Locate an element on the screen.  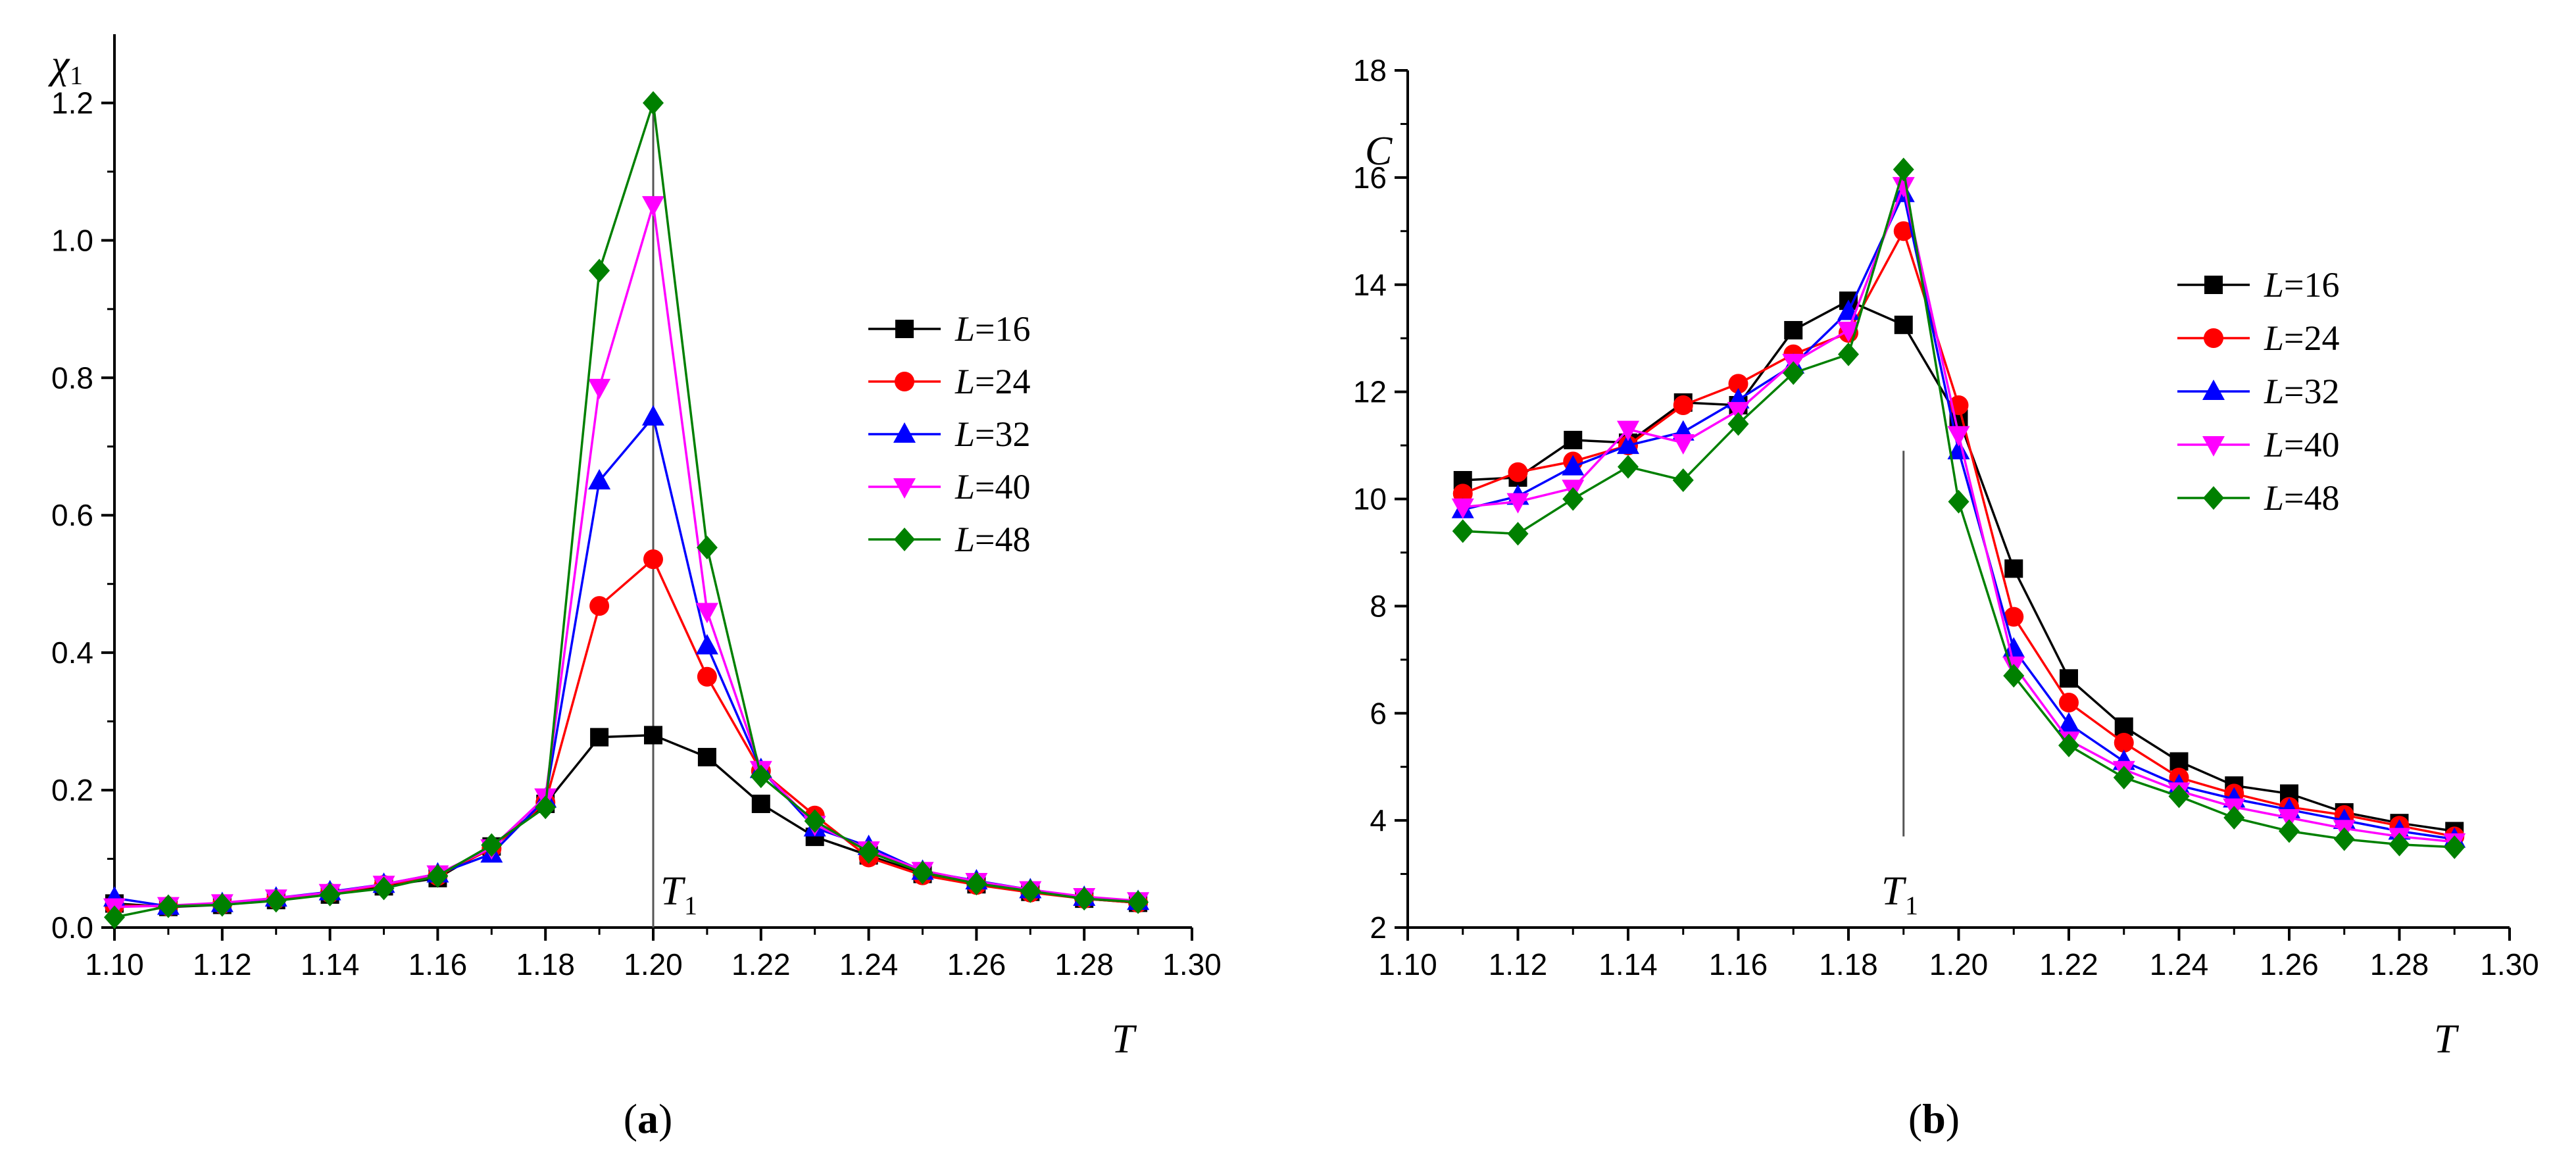
chart-a-legend-item: L=40 is located at coordinates (949, 487).